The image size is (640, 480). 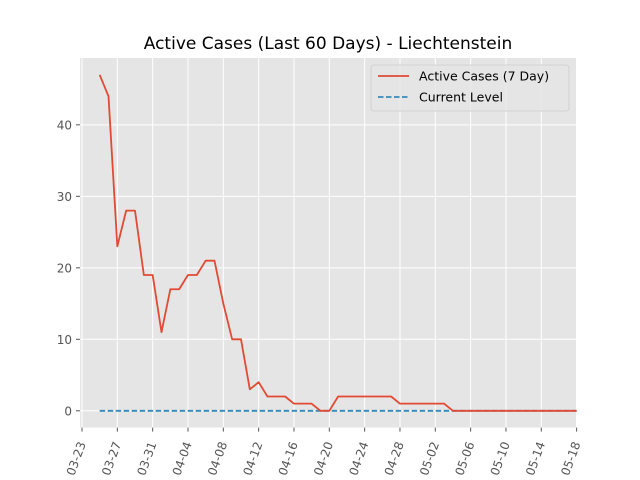 I want to click on y-axis: 0 10 20 30 40, so click(x=68, y=268).